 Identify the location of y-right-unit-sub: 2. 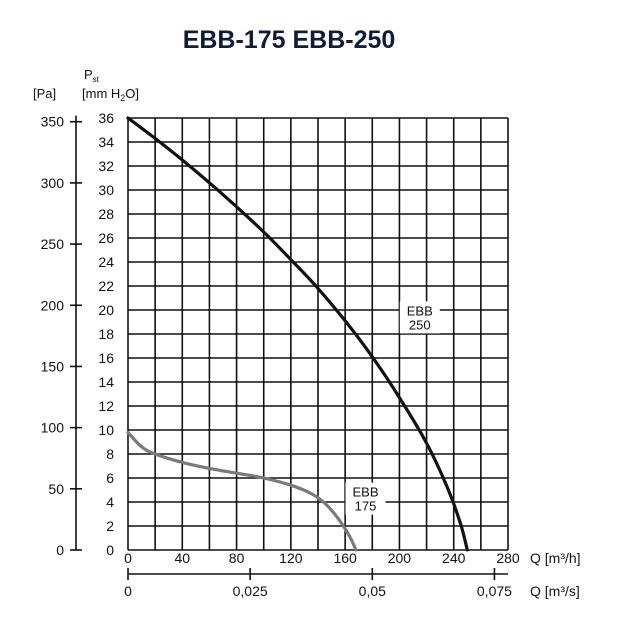
(122, 98).